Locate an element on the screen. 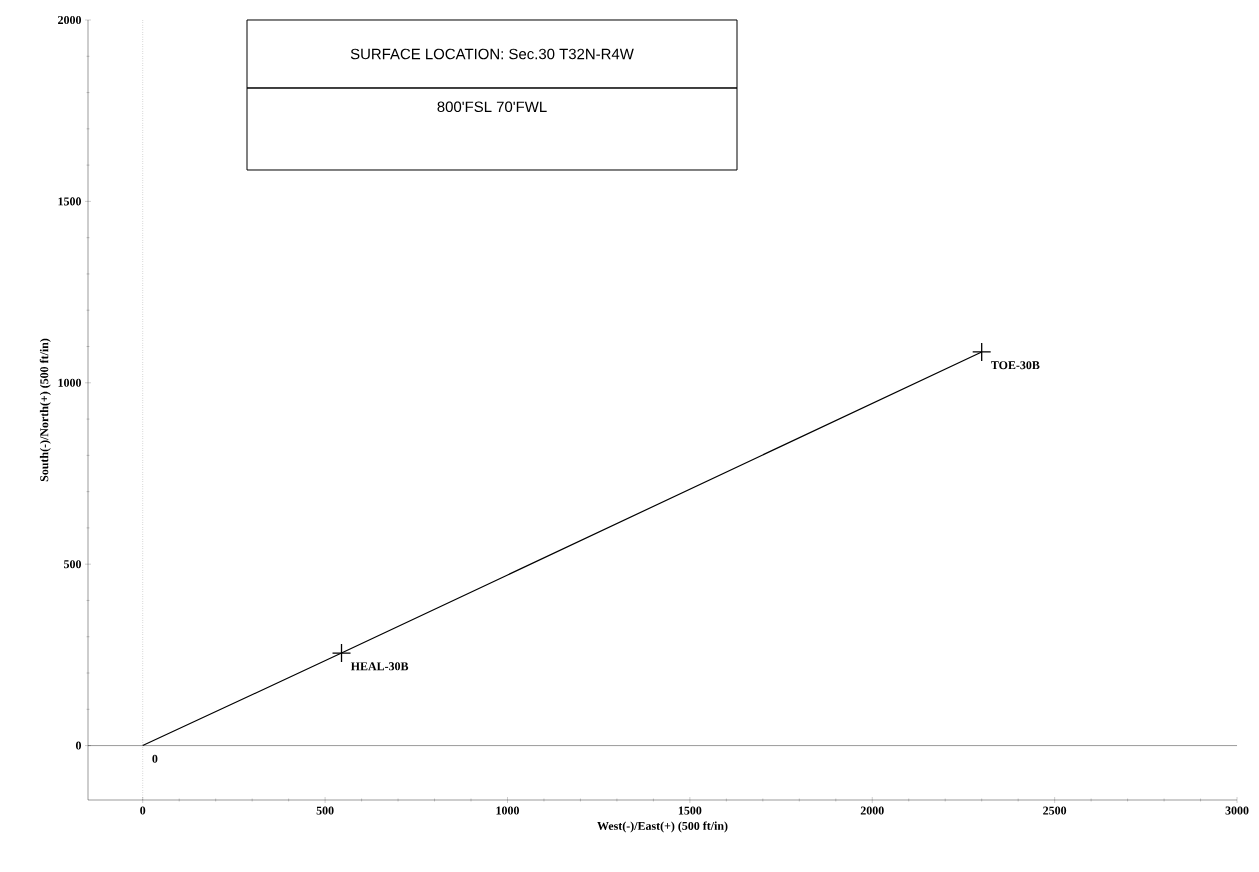 The image size is (1259, 872). y-tick-label: 0 is located at coordinates (78, 745).